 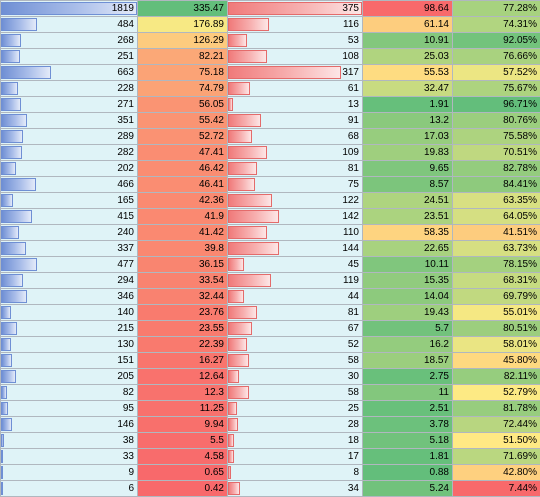 I want to click on cell-c: 52, so click(x=295, y=345).